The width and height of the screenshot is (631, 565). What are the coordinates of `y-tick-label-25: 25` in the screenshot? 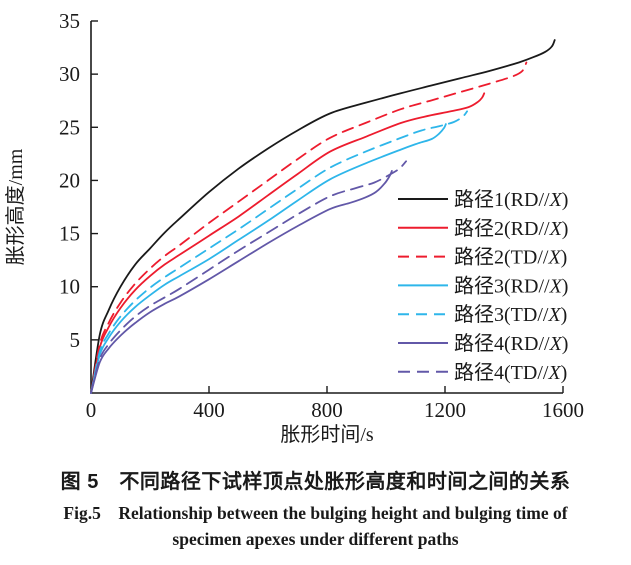 It's located at (69, 127).